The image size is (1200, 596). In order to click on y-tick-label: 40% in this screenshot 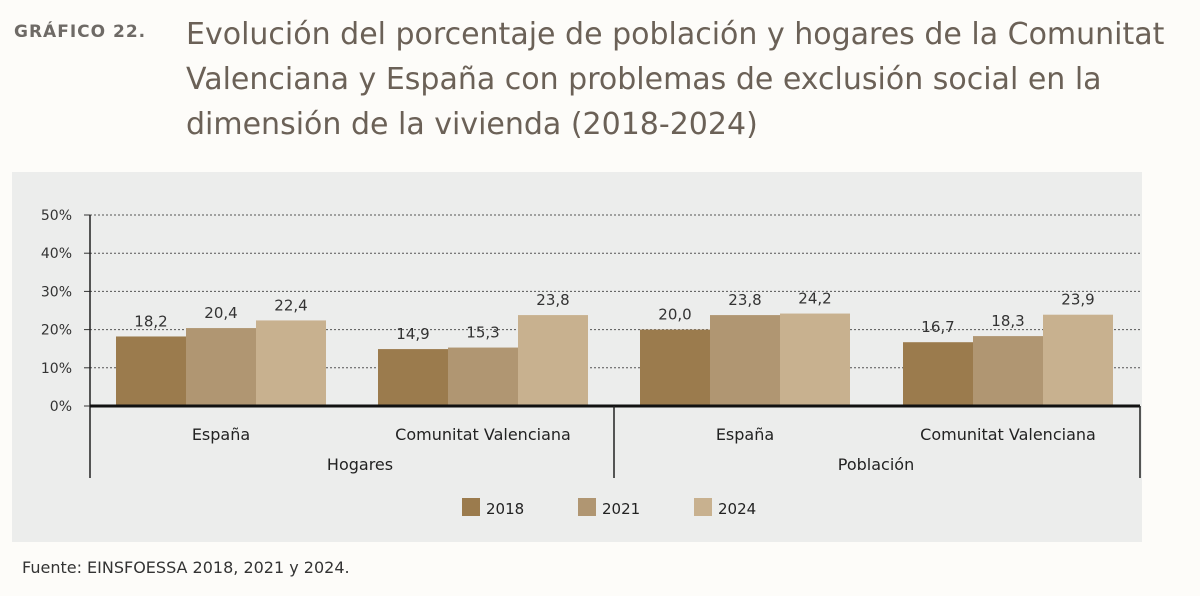, I will do `click(56, 254)`.